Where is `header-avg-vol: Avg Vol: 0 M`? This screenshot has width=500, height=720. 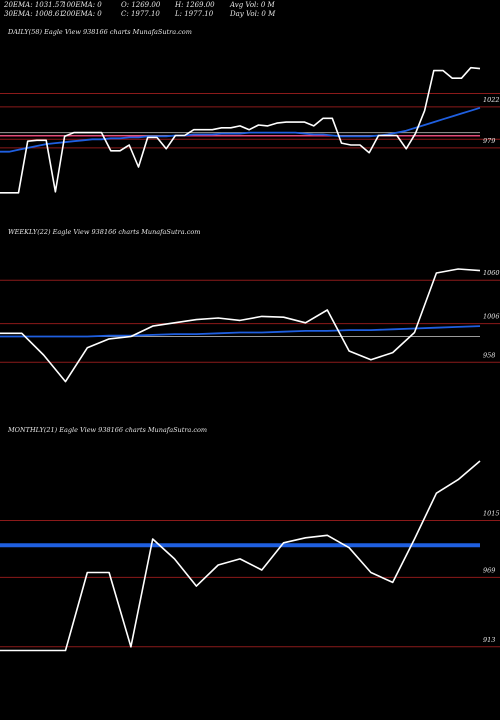
header-avg-vol: Avg Vol: 0 M is located at coordinates (252, 5).